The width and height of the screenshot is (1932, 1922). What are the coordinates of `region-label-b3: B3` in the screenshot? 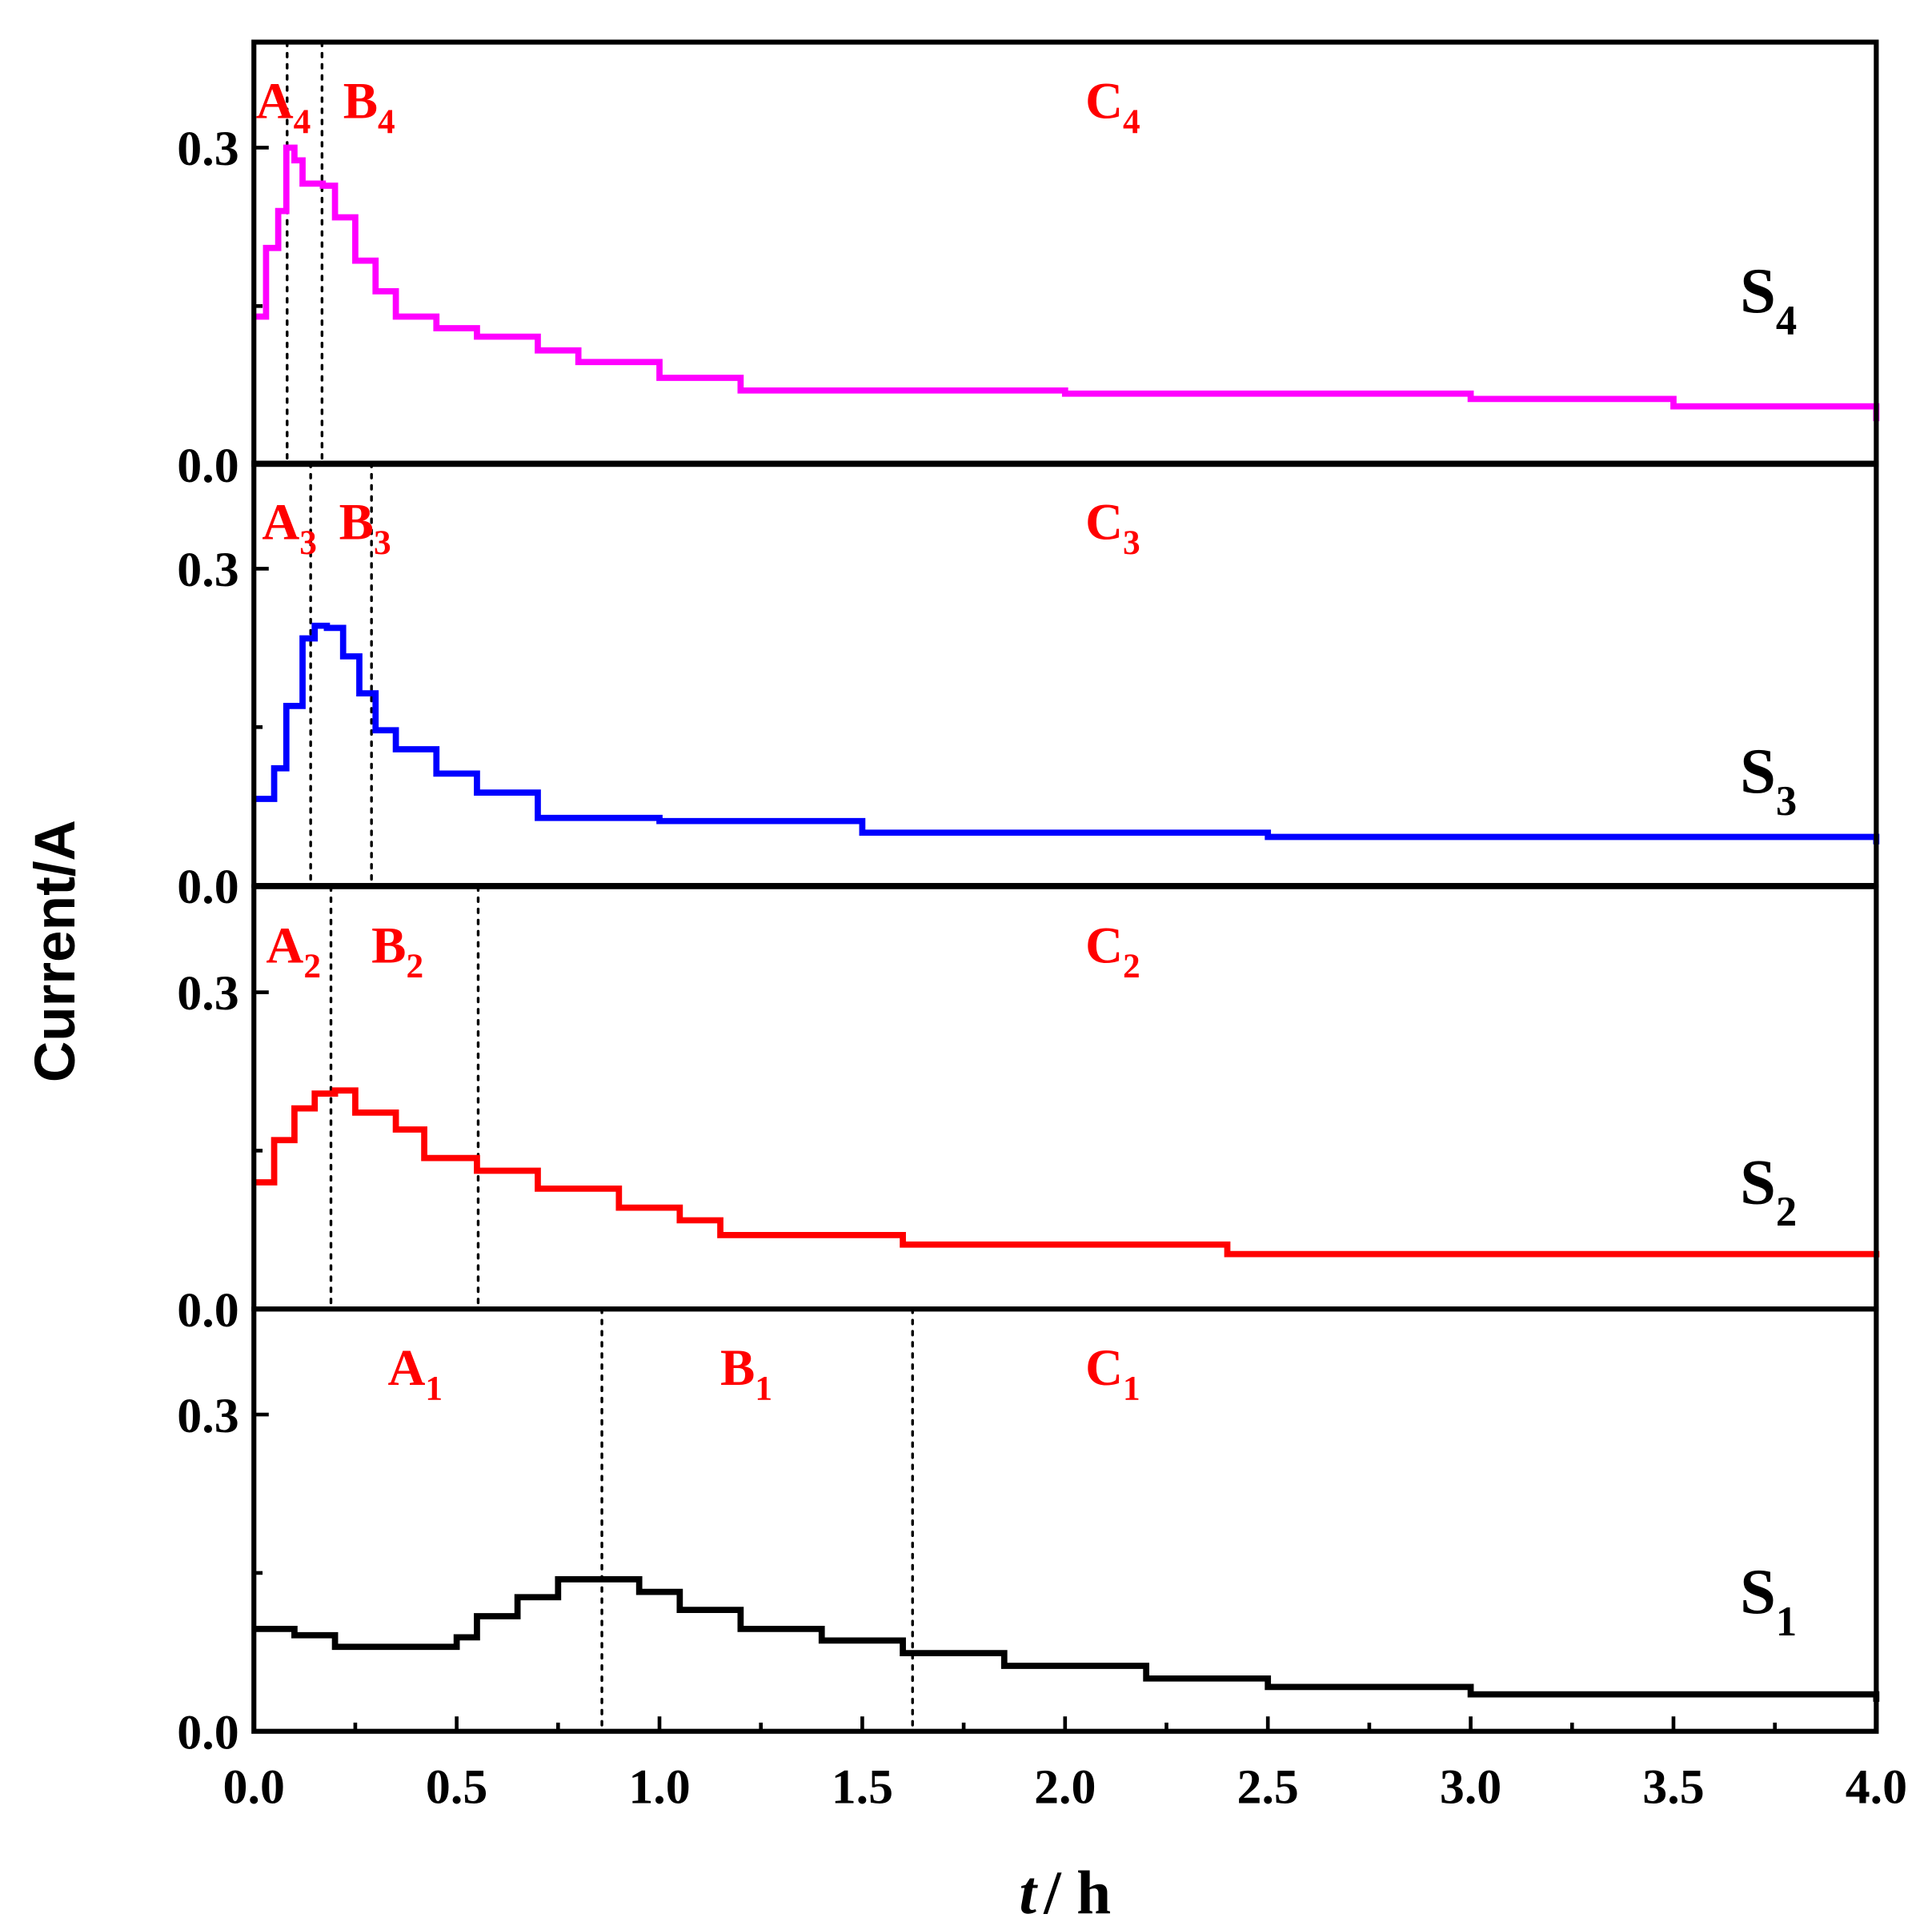 It's located at (365, 528).